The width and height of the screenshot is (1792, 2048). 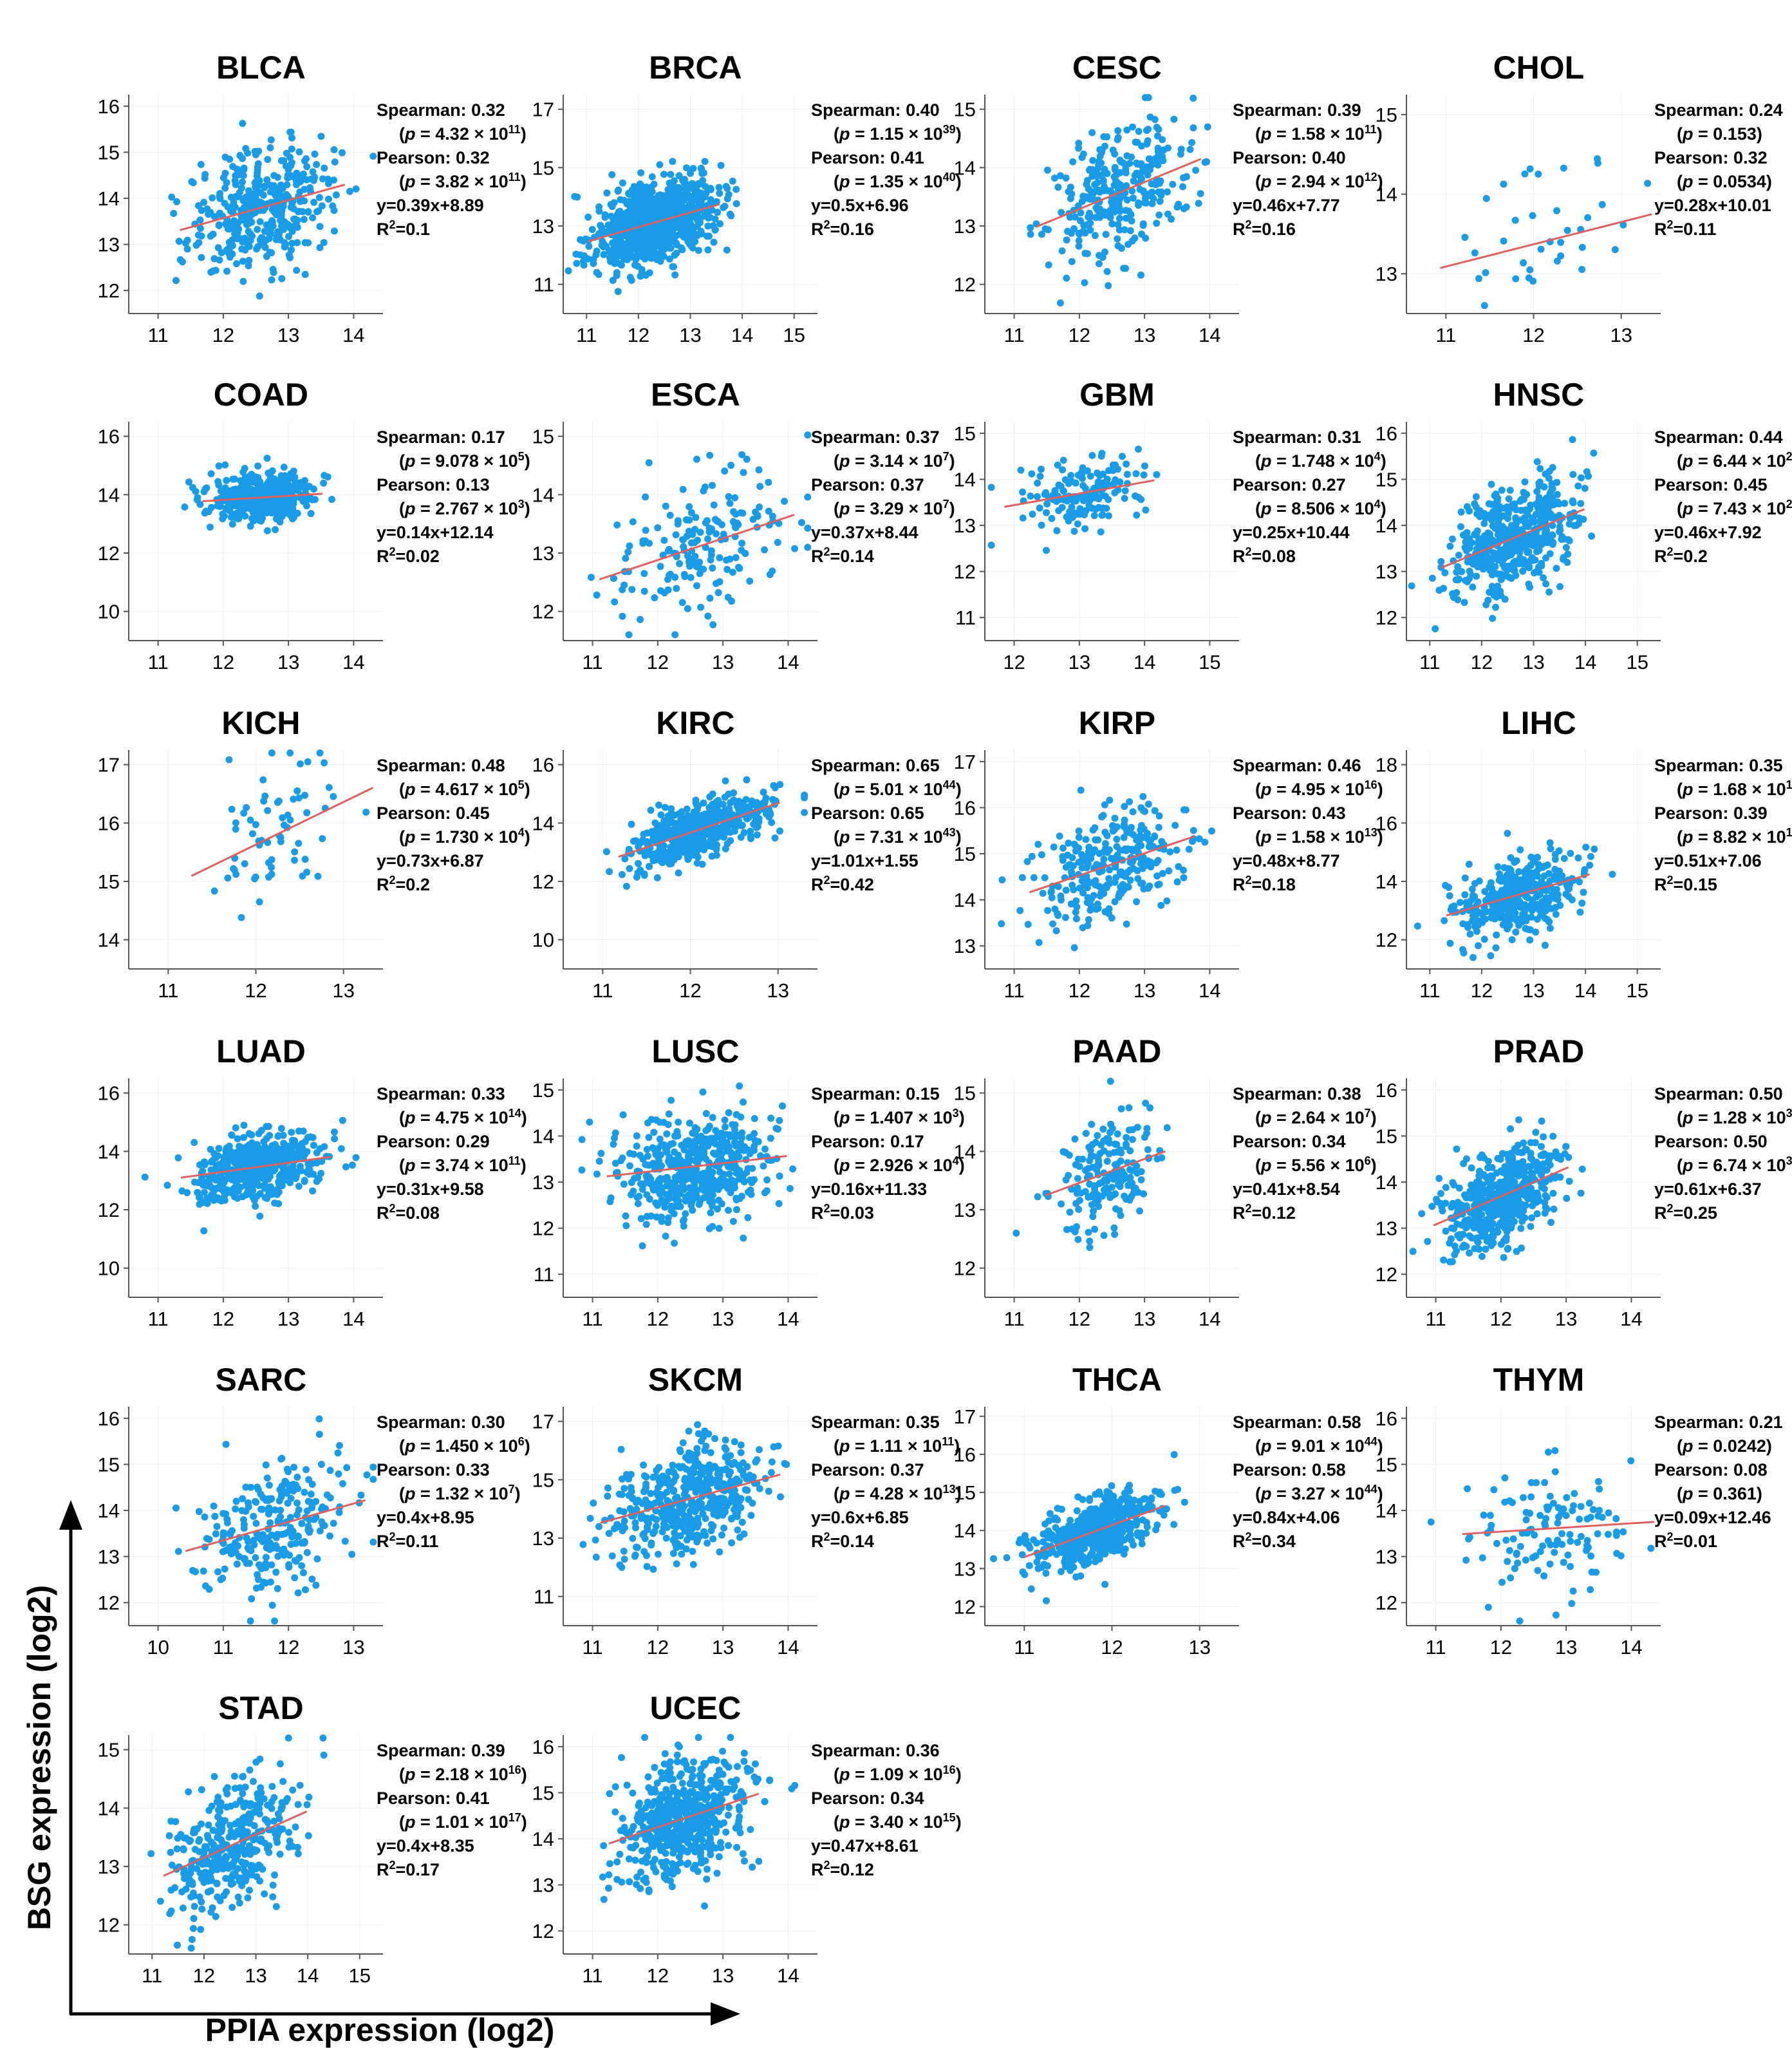 I want to click on stat-part: 3.82, so click(x=452, y=181).